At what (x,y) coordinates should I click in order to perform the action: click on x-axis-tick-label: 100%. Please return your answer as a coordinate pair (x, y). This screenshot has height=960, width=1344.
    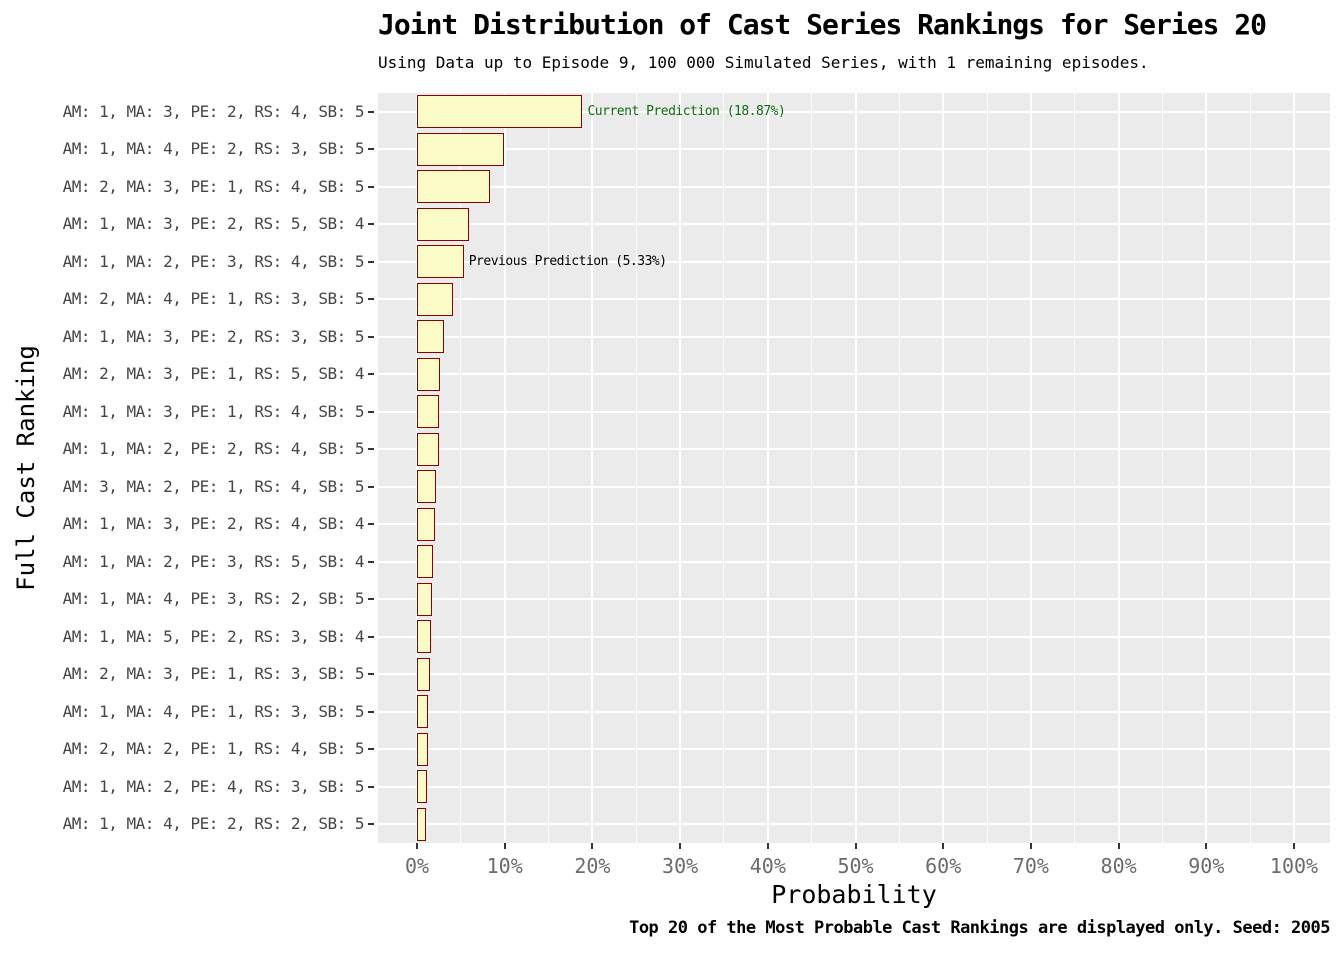
    Looking at the image, I should click on (1294, 866).